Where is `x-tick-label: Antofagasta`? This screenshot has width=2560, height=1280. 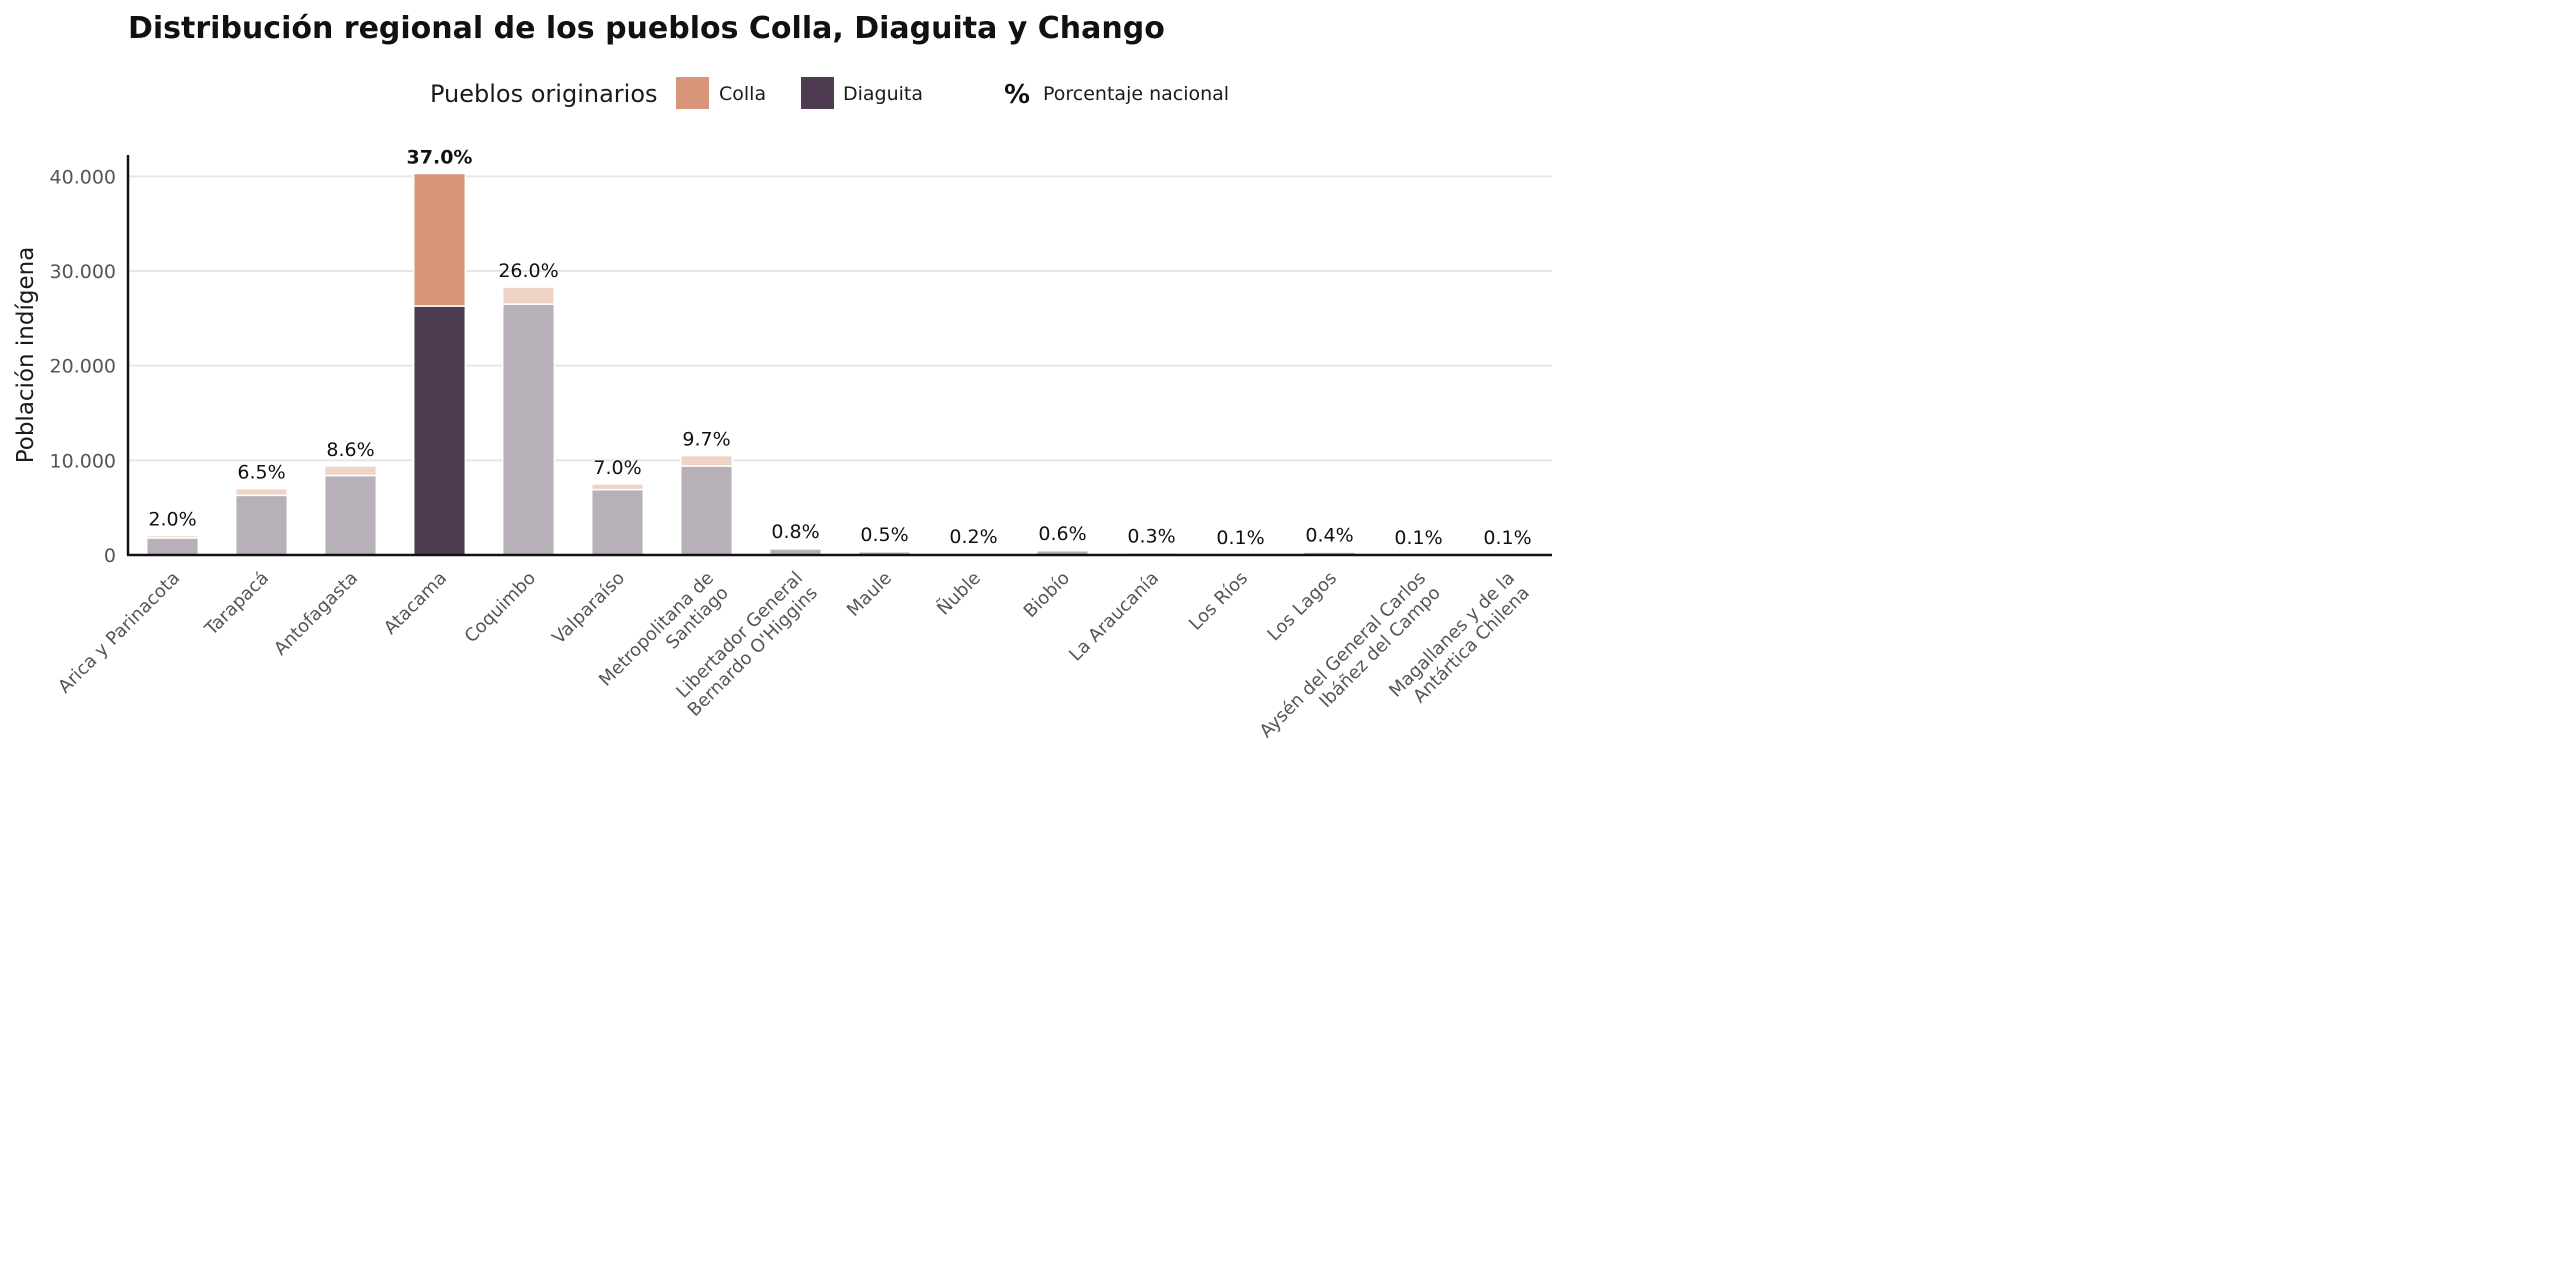 x-tick-label: Antofagasta is located at coordinates (316, 614).